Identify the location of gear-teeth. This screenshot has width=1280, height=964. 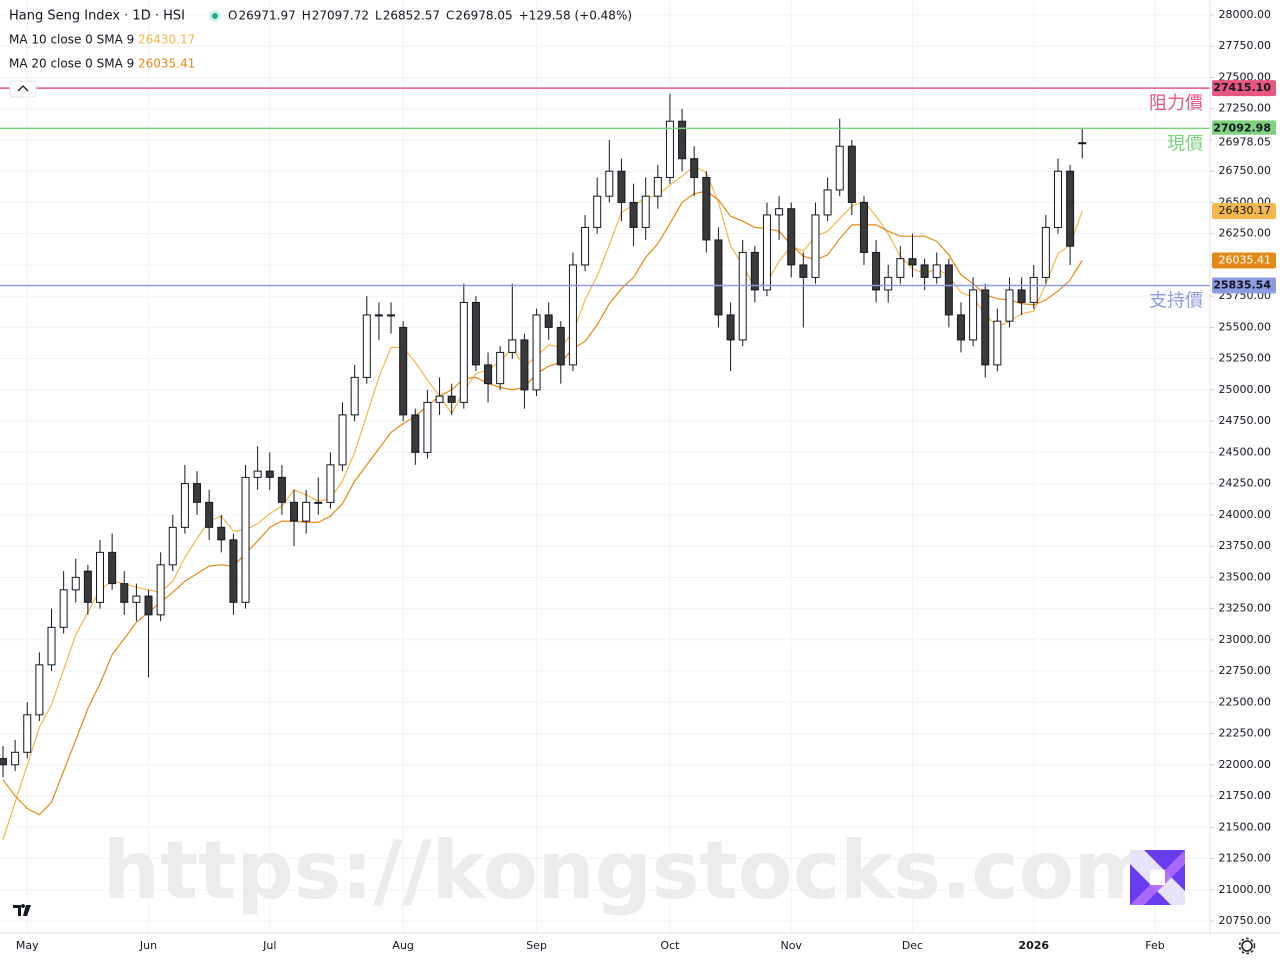
(1247, 946).